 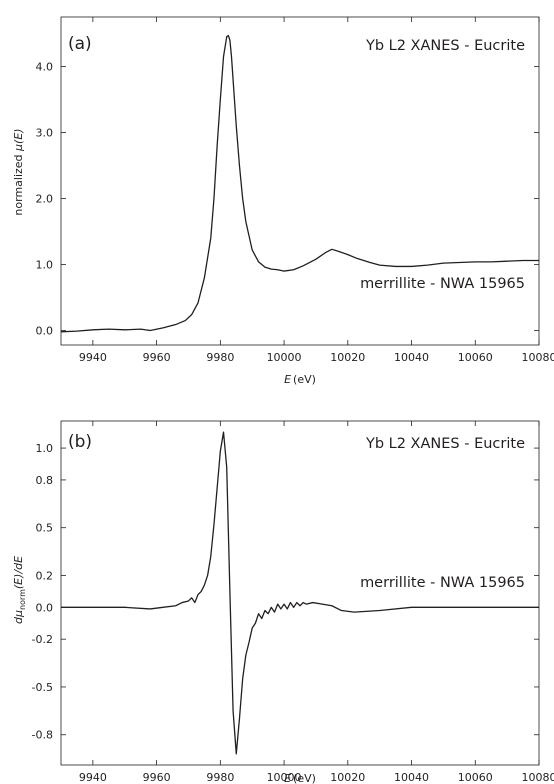 I want to click on panel-b-x-tick-label: 10080, so click(x=538, y=777).